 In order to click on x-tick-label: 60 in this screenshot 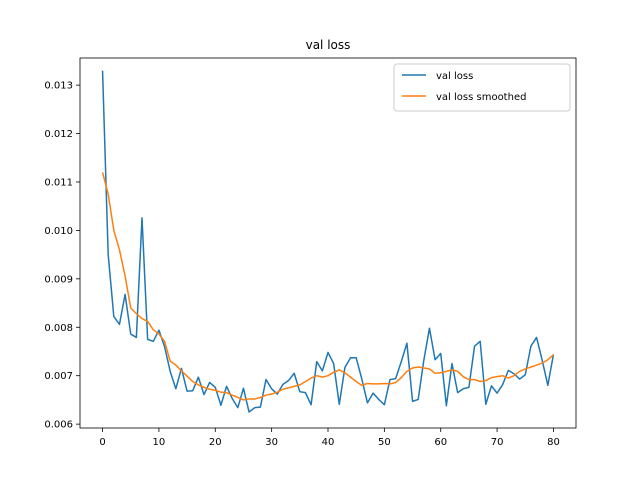, I will do `click(440, 442)`.